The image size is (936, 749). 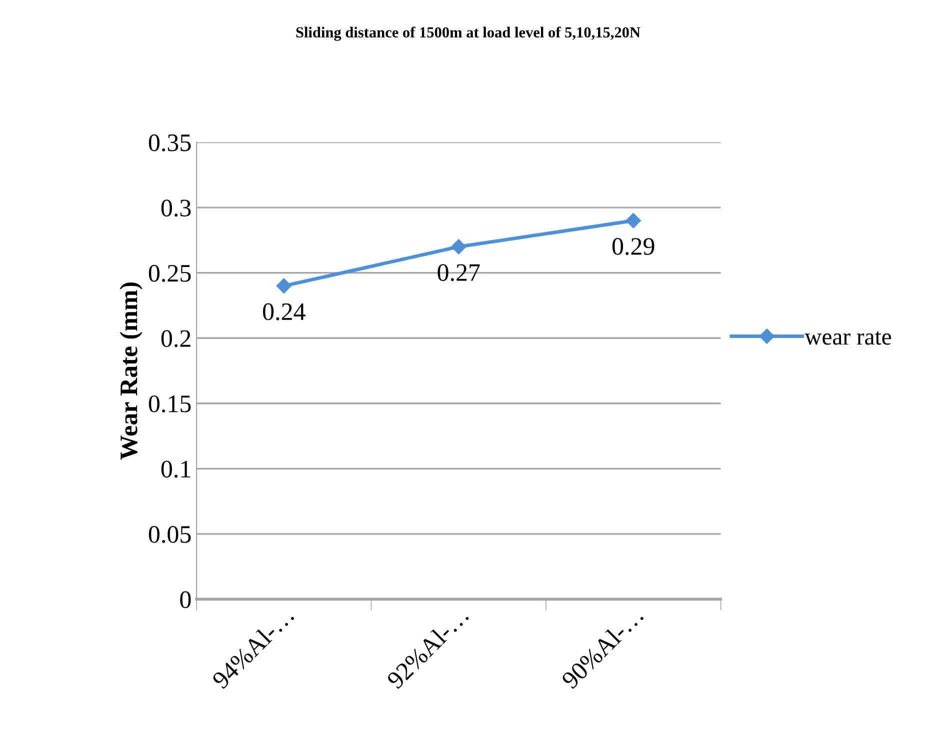 What do you see at coordinates (131, 371) in the screenshot?
I see `y-axis-title: Wear Rate (mm)` at bounding box center [131, 371].